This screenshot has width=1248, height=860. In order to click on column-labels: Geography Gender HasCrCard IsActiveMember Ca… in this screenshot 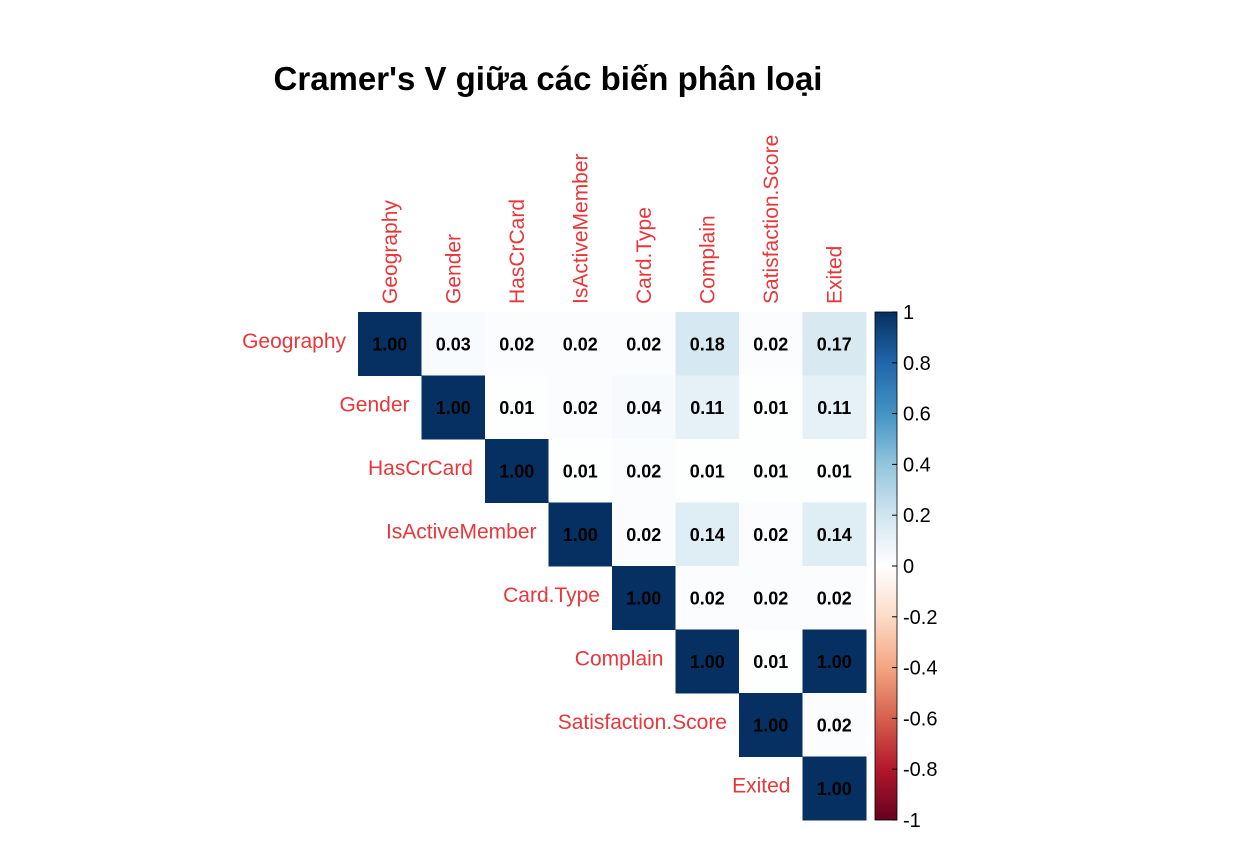, I will do `click(613, 219)`.